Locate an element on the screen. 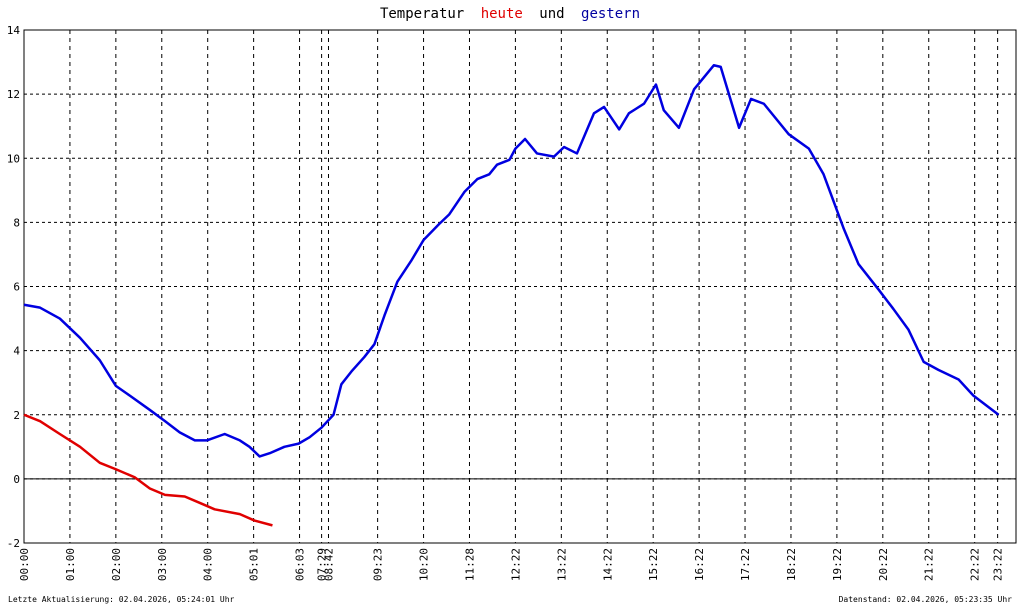  title-series-name: gestern is located at coordinates (610, 14).